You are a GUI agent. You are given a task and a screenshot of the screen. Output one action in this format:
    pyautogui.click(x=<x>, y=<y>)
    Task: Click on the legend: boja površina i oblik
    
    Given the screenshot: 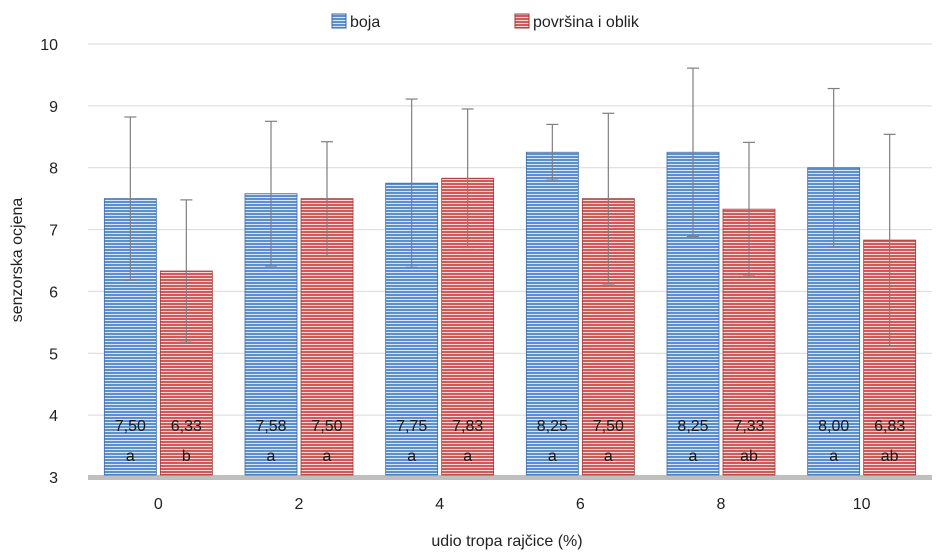 What is the action you would take?
    pyautogui.click(x=485, y=22)
    